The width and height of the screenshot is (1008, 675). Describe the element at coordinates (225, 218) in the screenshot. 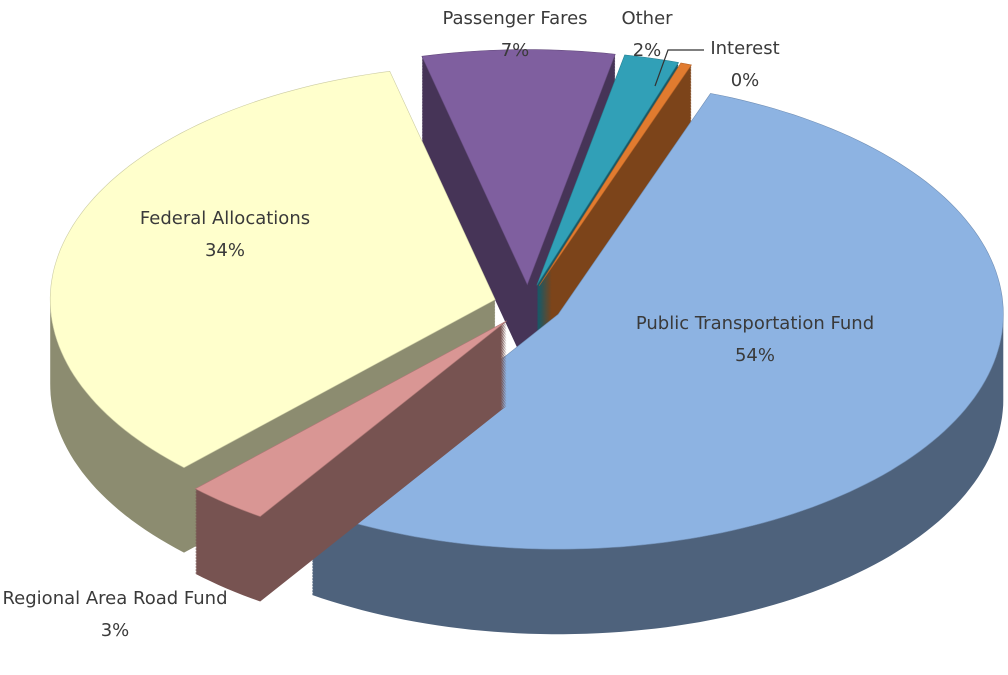

I see `category-label: Federal Allocations` at that location.